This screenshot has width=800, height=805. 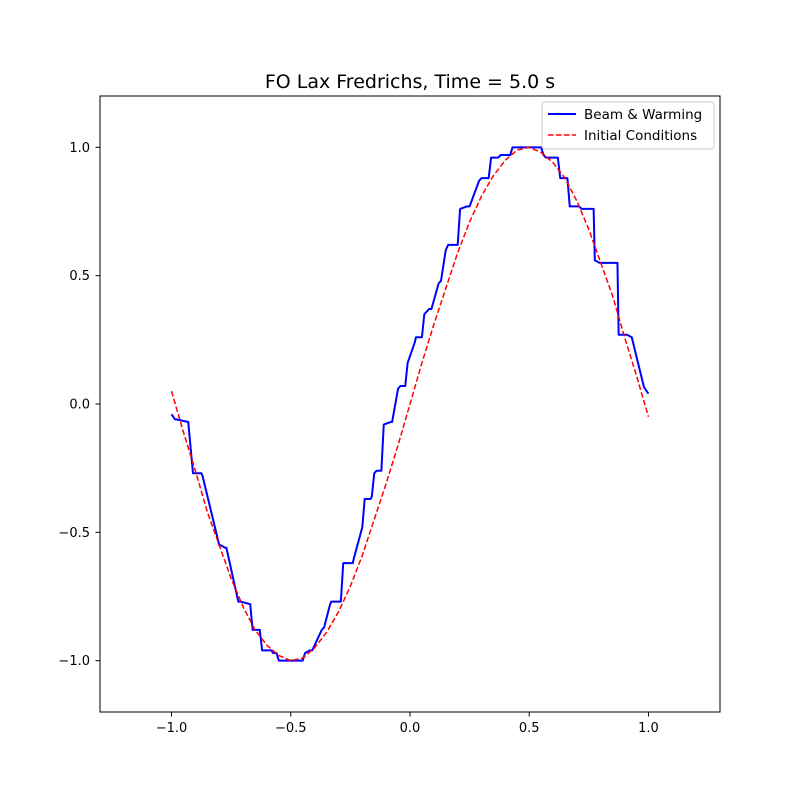 I want to click on y-tick-label: −0.5, so click(x=74, y=533).